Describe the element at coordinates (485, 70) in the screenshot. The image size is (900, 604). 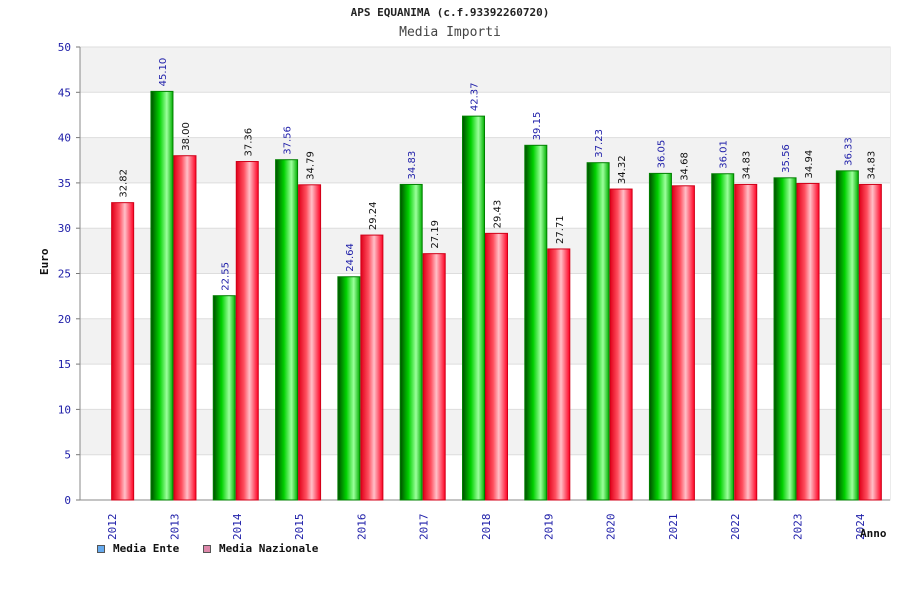
I see `grid-band` at that location.